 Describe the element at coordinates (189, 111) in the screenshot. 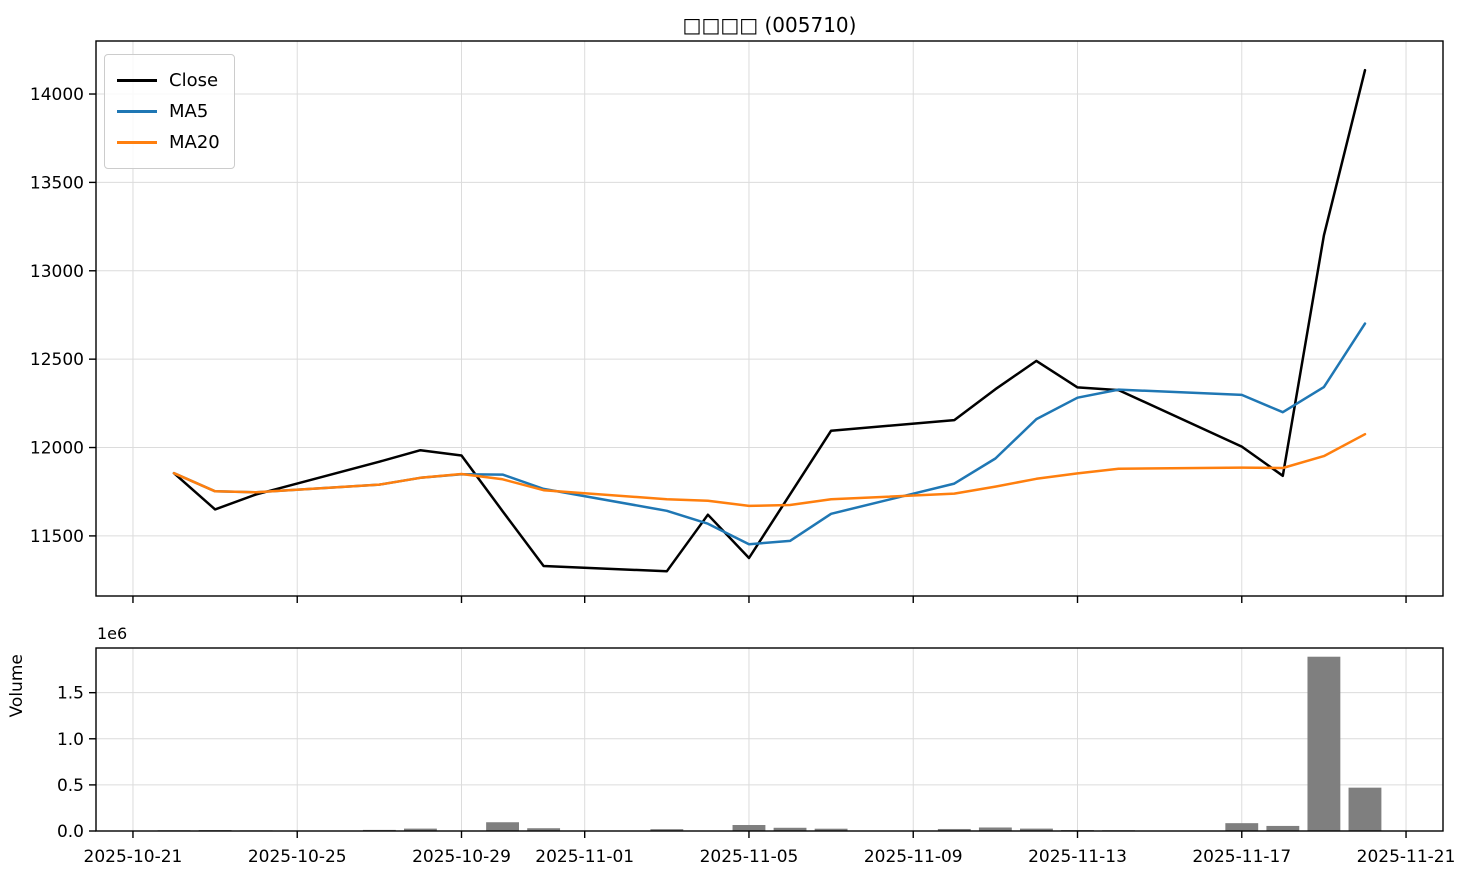

I see `legend-label-ma5: MA5` at that location.